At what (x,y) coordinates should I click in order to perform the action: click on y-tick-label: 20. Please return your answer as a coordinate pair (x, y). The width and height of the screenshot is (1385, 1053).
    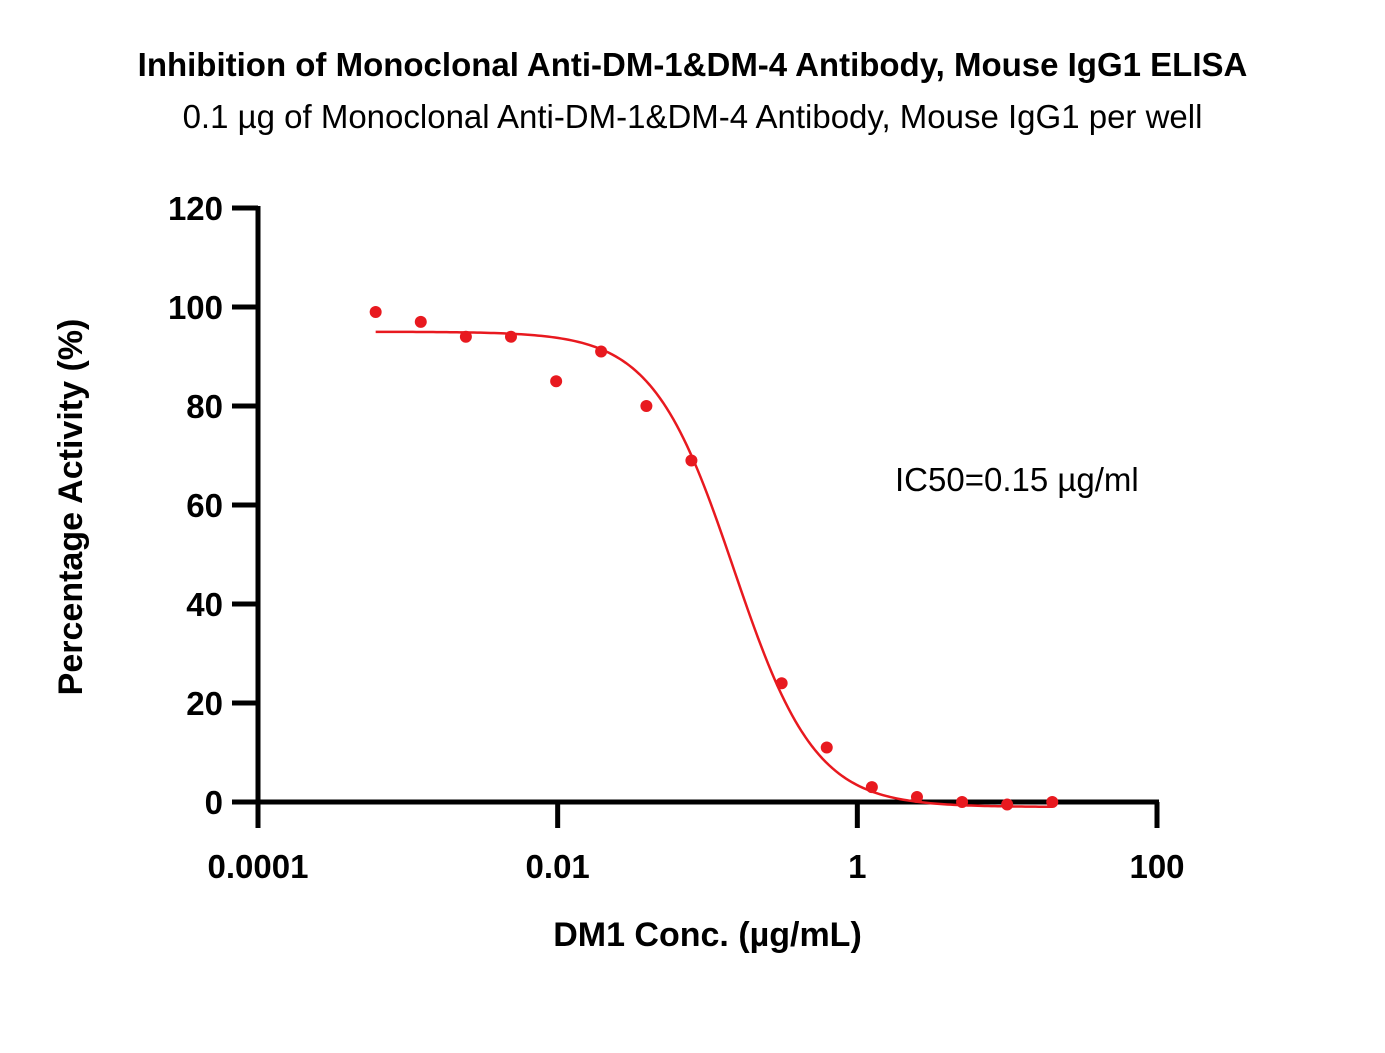
    Looking at the image, I should click on (204, 703).